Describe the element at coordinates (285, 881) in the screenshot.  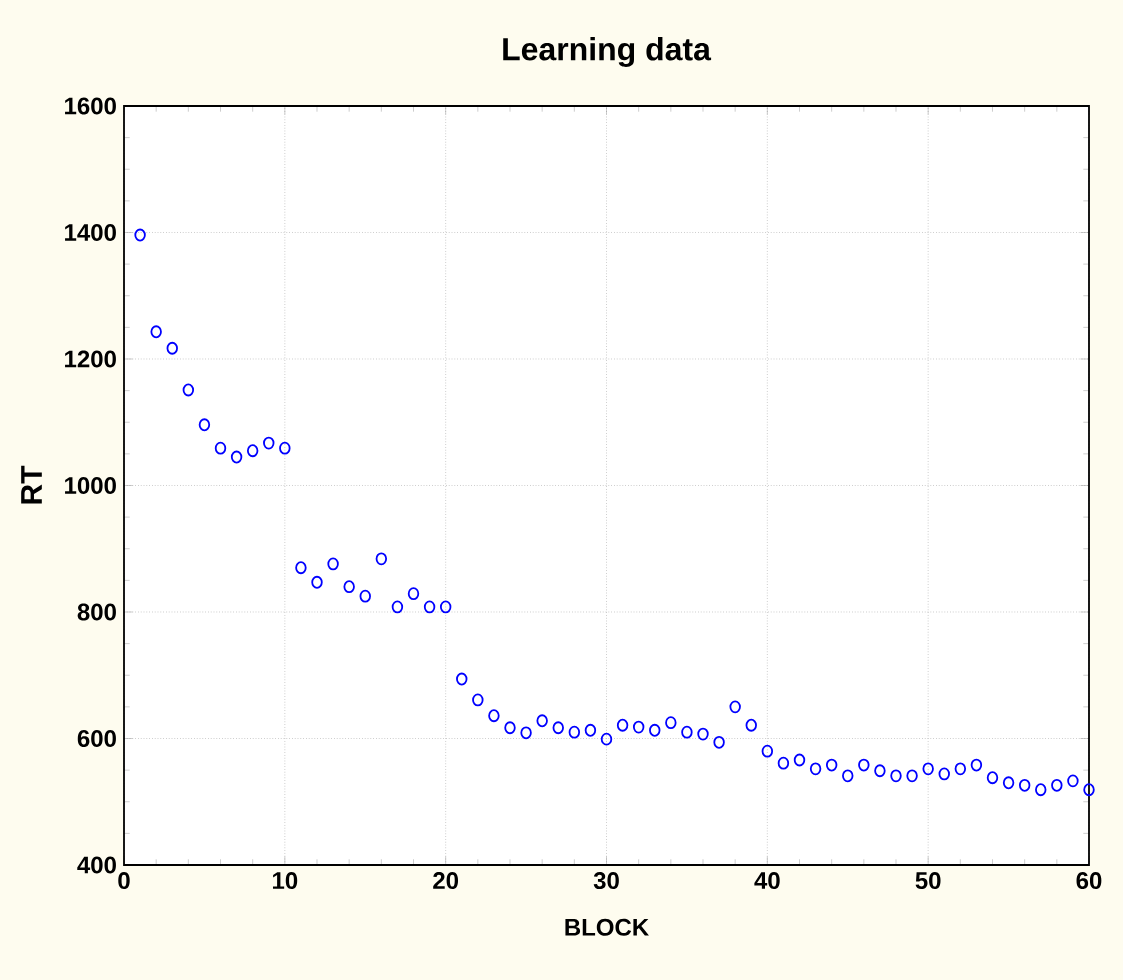
I see `x-tick-label: 10` at that location.